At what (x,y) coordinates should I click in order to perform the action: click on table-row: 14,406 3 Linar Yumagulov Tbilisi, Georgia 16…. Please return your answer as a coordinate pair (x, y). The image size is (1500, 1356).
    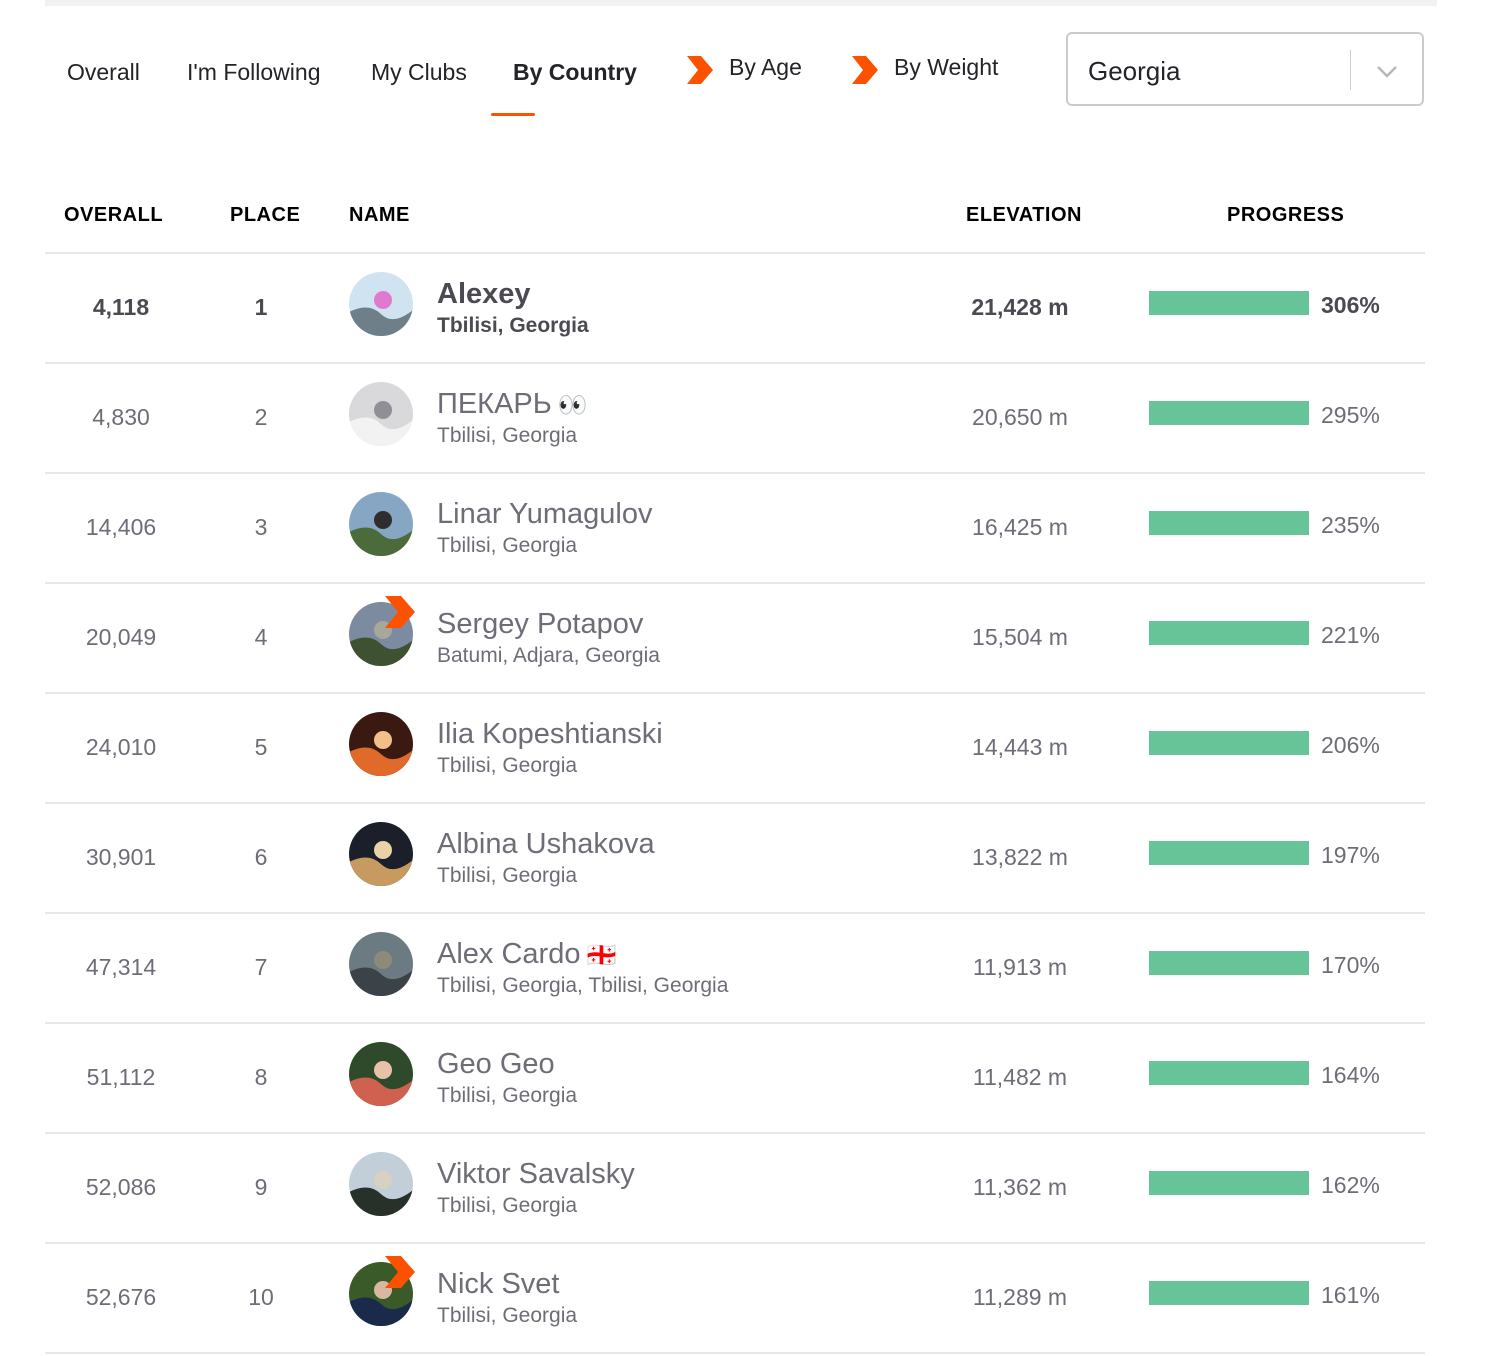
    Looking at the image, I should click on (735, 529).